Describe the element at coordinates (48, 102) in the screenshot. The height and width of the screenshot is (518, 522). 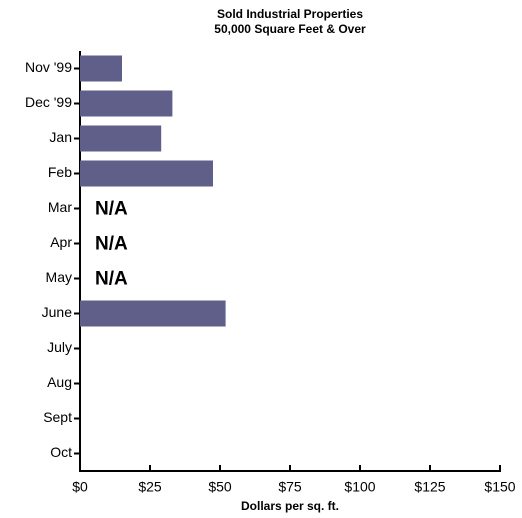
I see `y-tick-label: Dec '99` at that location.